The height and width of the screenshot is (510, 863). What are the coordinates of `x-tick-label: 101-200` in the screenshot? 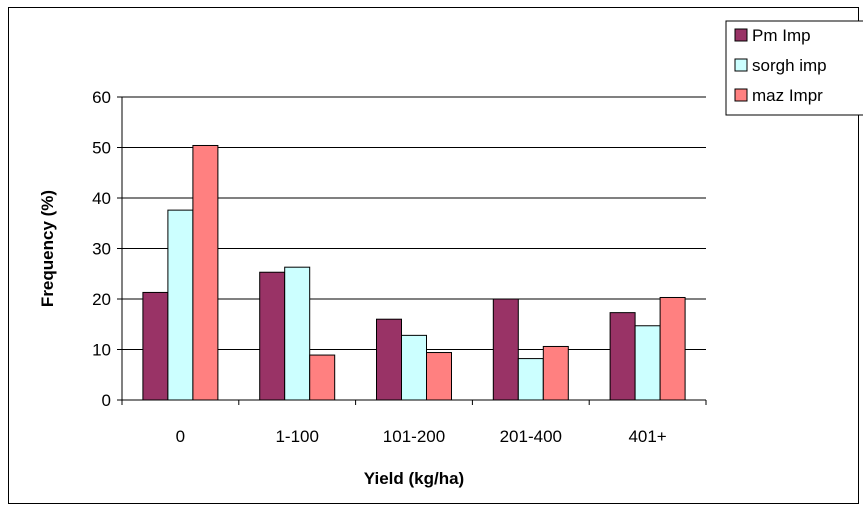 It's located at (414, 436).